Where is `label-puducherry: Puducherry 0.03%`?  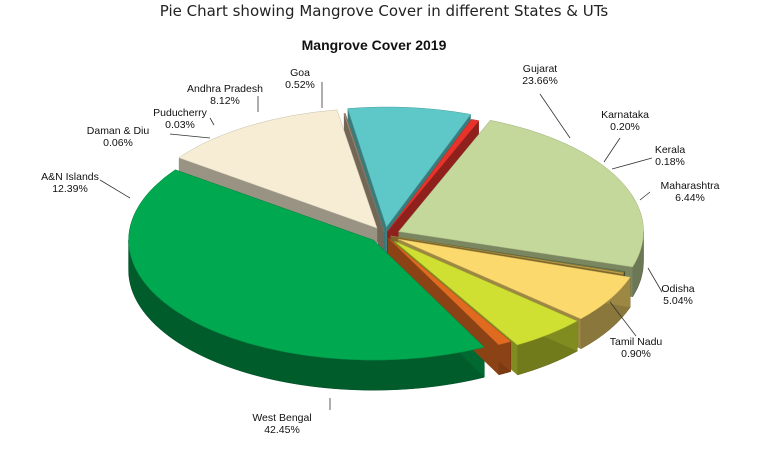
label-puducherry: Puducherry 0.03% is located at coordinates (180, 119).